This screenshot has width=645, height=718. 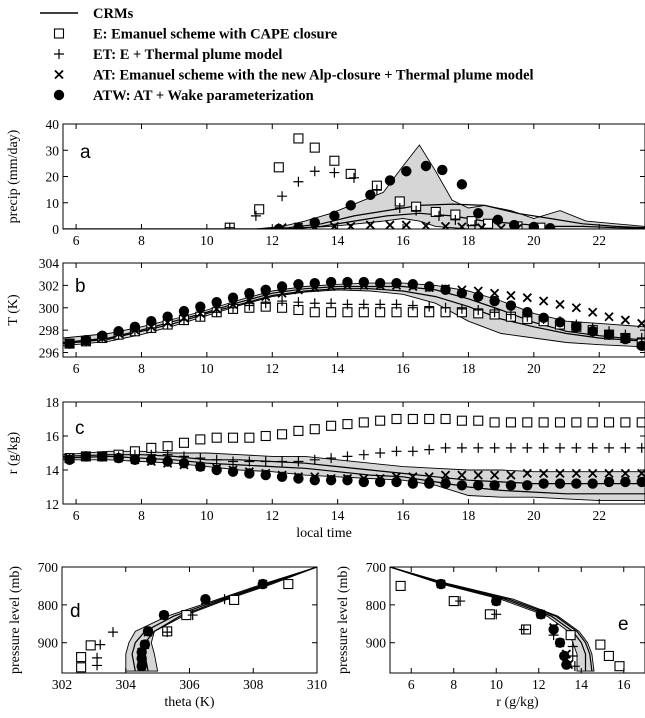 What do you see at coordinates (126, 684) in the screenshot?
I see `x-tick-label: 304` at bounding box center [126, 684].